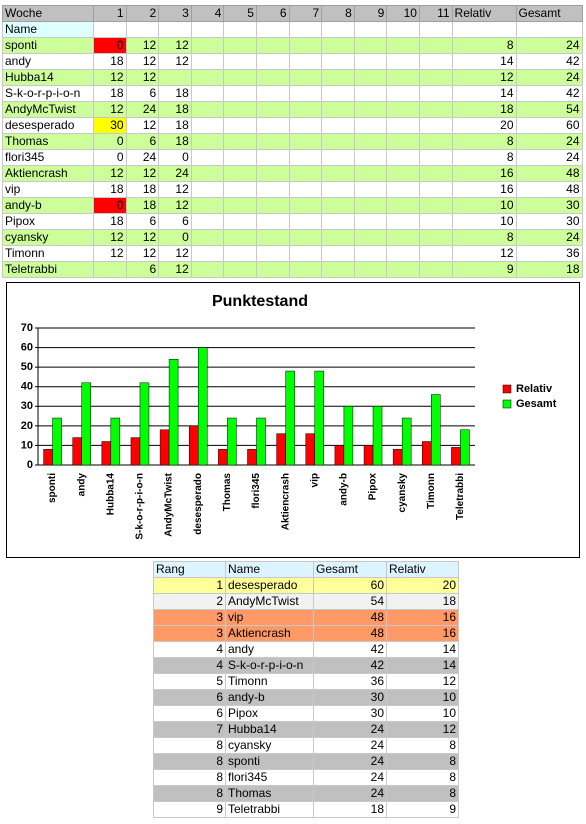 This screenshot has width=586, height=824. I want to click on player-name: desesperado, so click(269, 585).